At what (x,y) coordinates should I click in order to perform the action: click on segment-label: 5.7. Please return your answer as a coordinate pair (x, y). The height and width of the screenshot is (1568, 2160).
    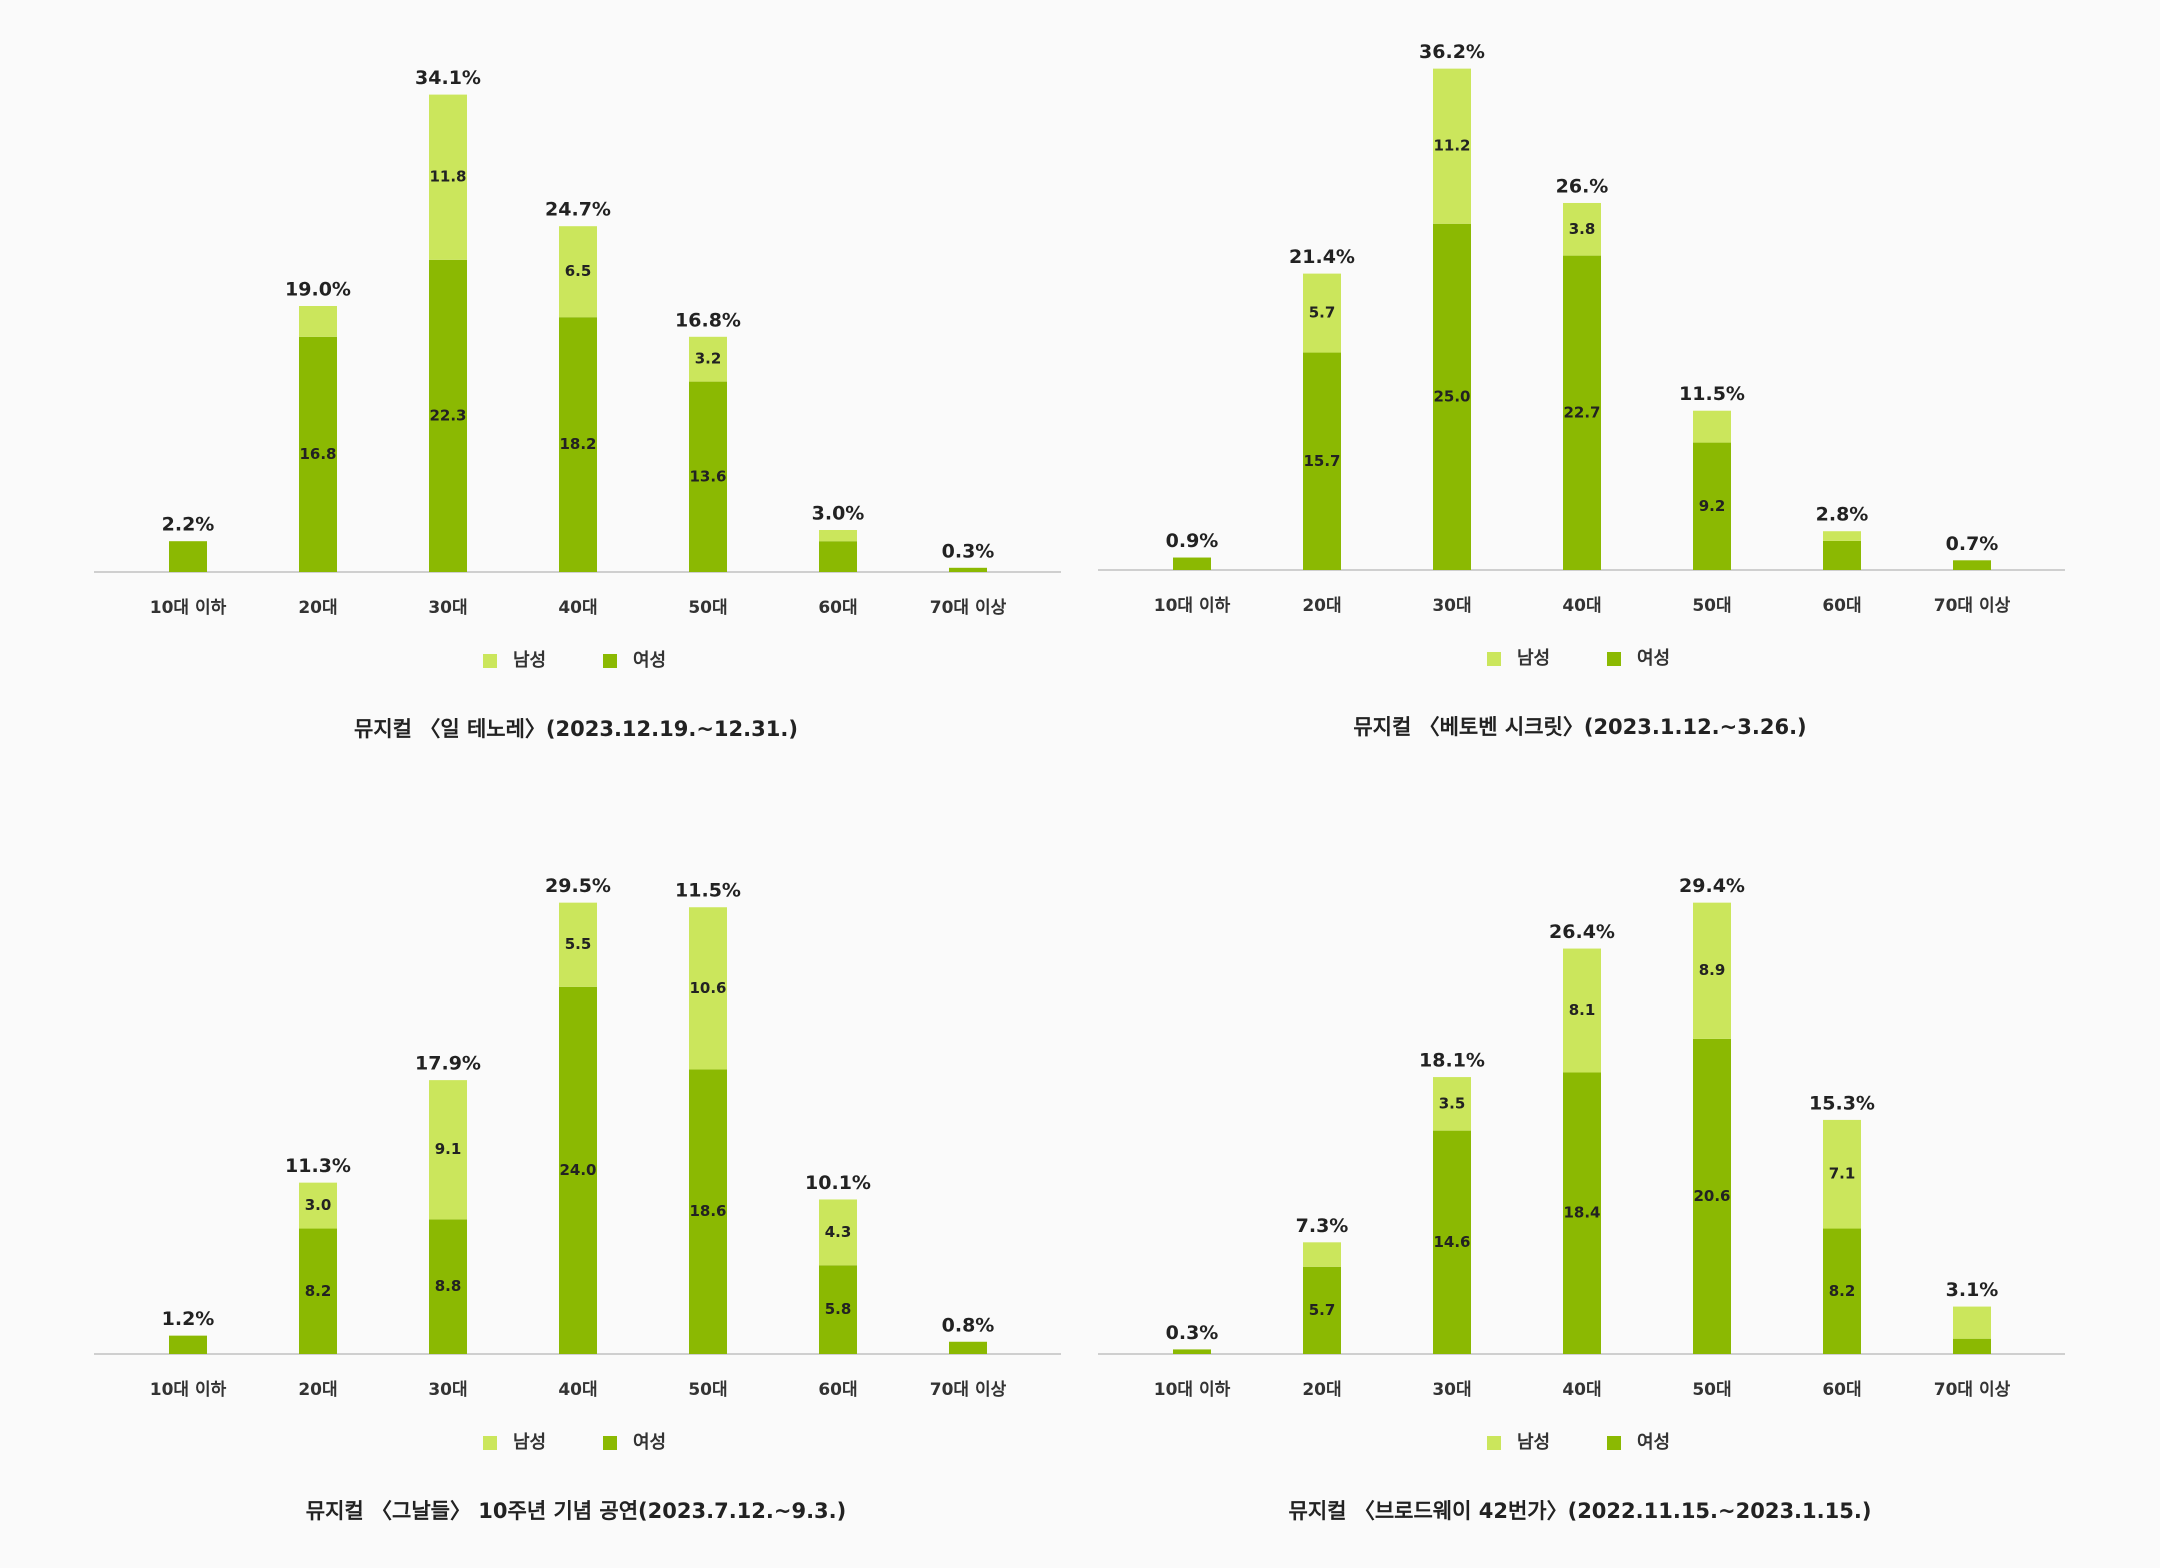
    Looking at the image, I should click on (1322, 313).